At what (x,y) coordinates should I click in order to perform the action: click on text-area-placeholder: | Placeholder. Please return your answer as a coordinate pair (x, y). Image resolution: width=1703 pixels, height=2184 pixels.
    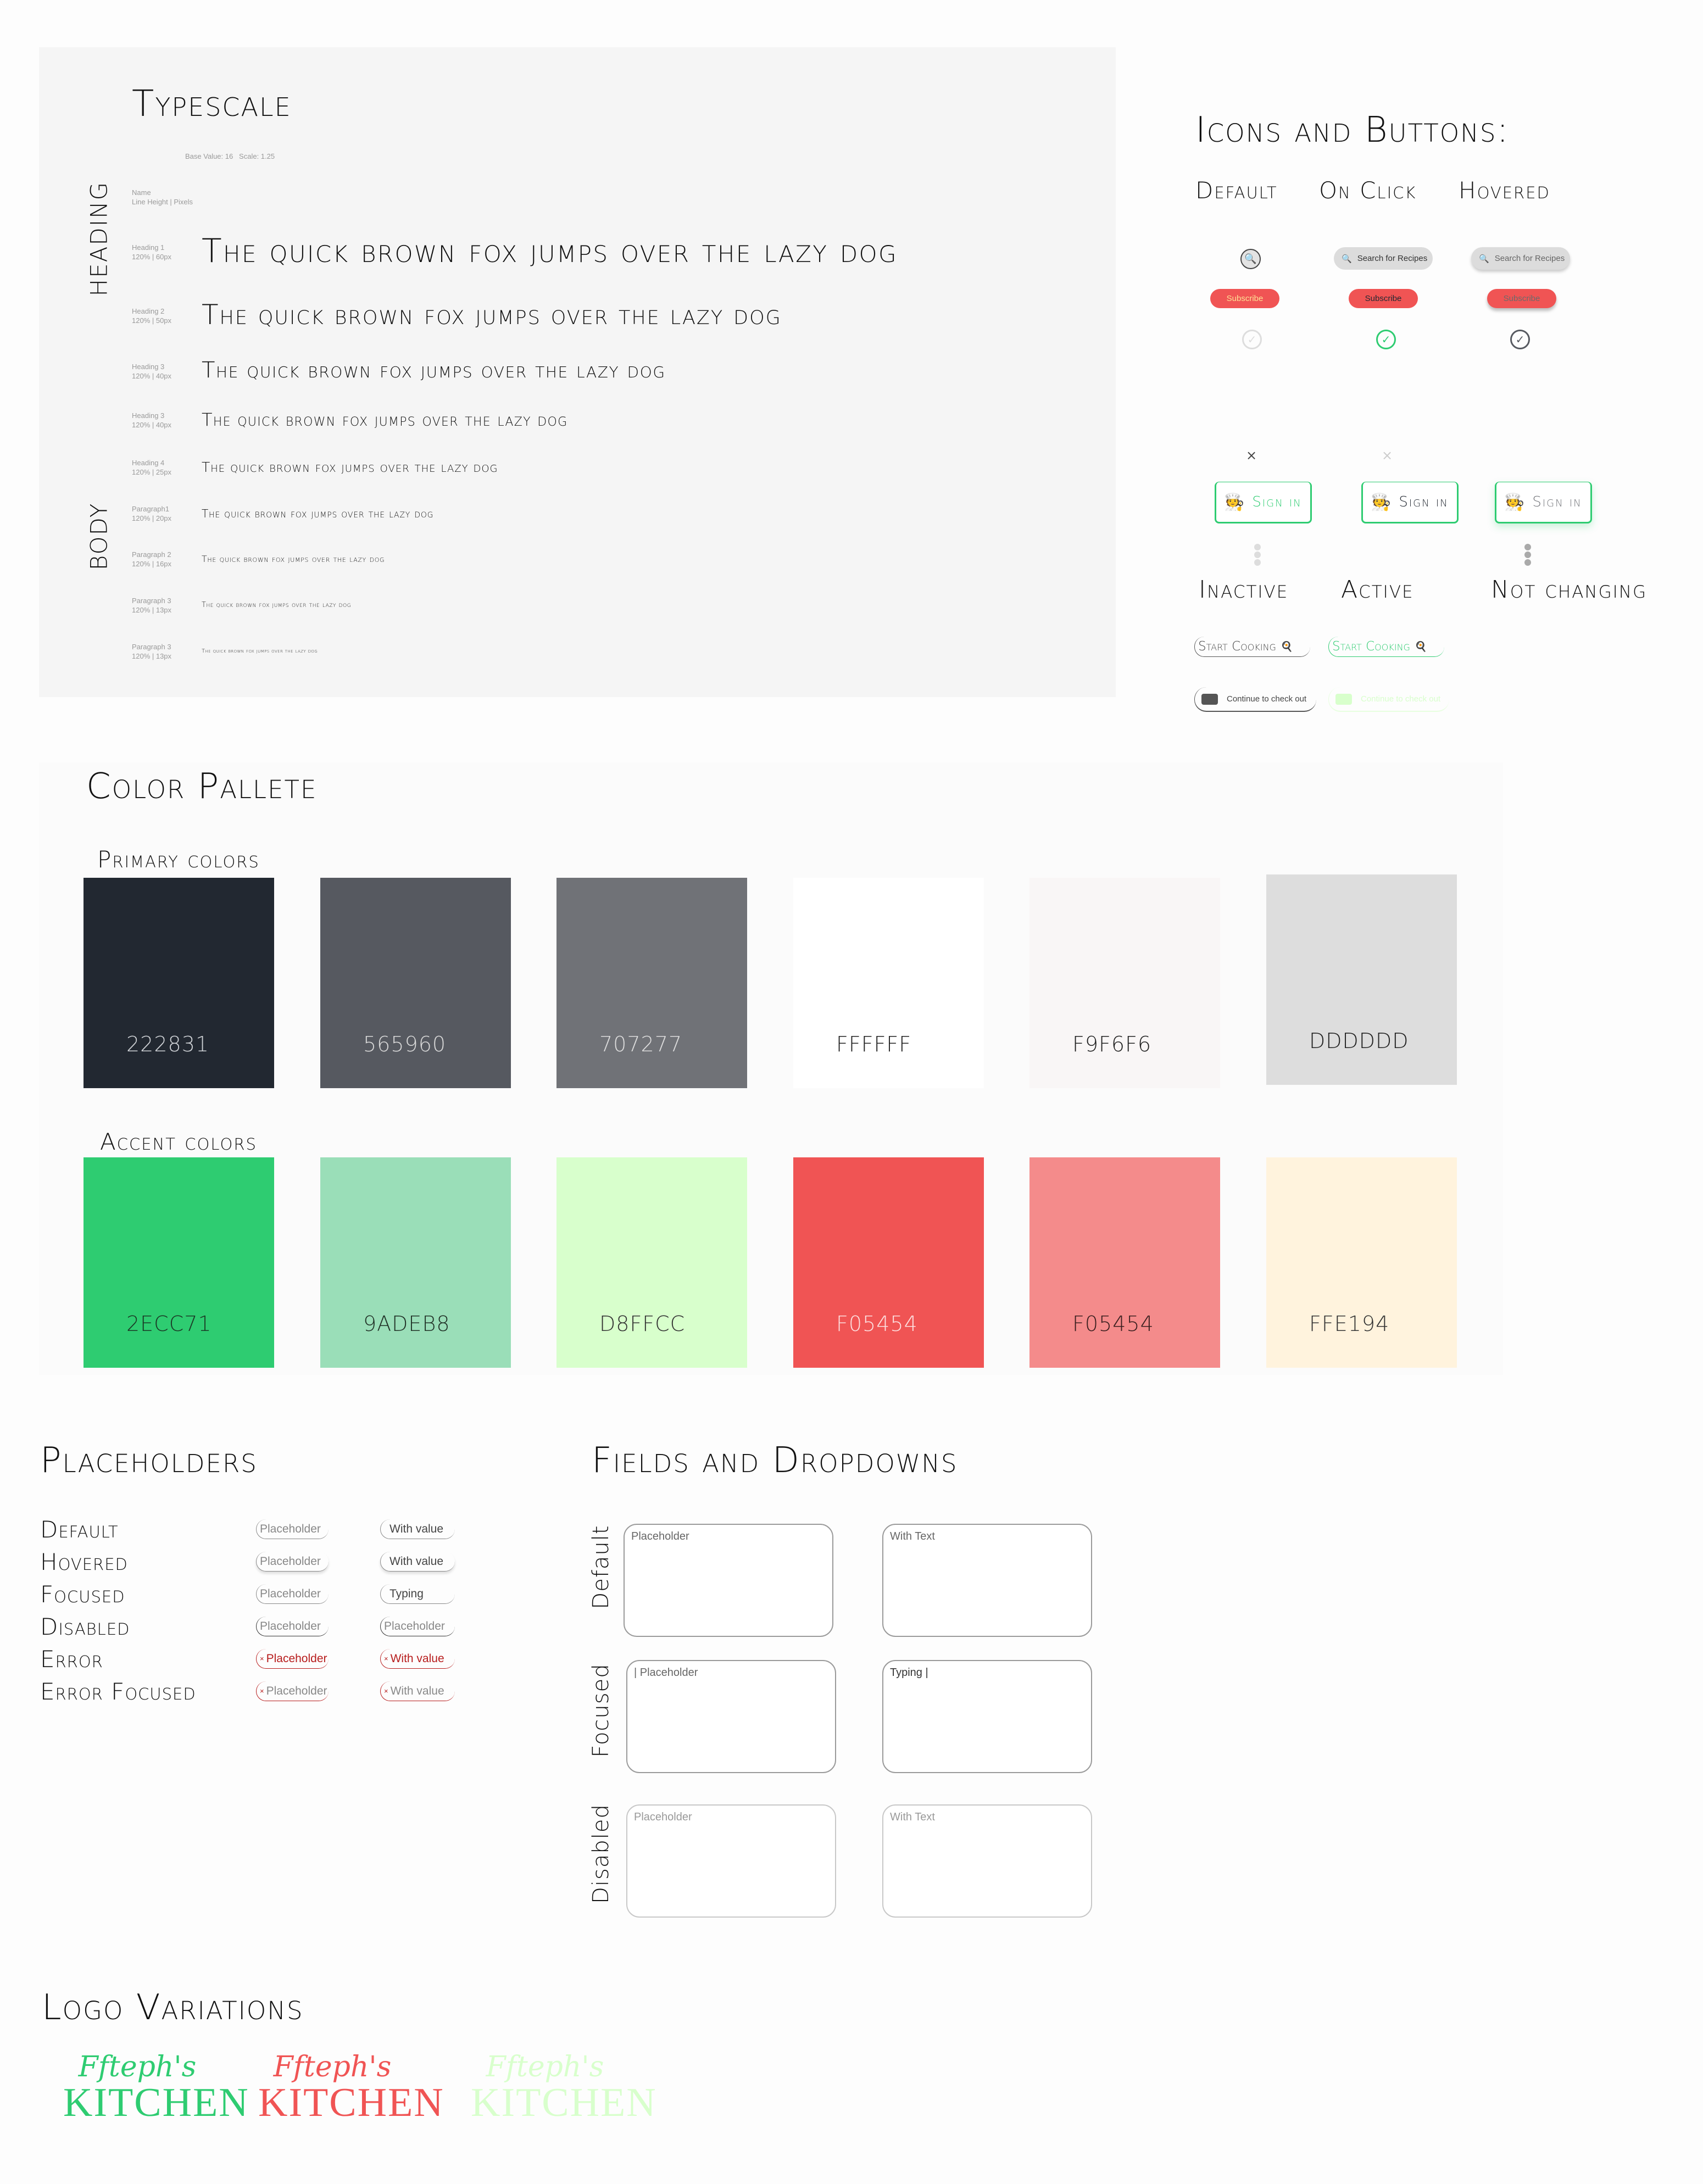
    Looking at the image, I should click on (731, 1716).